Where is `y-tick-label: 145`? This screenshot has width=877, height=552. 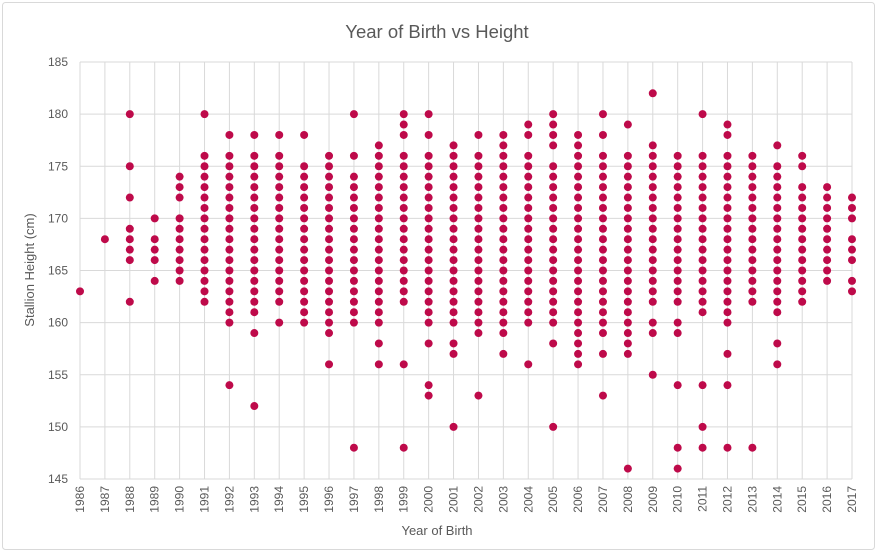 y-tick-label: 145 is located at coordinates (58, 479).